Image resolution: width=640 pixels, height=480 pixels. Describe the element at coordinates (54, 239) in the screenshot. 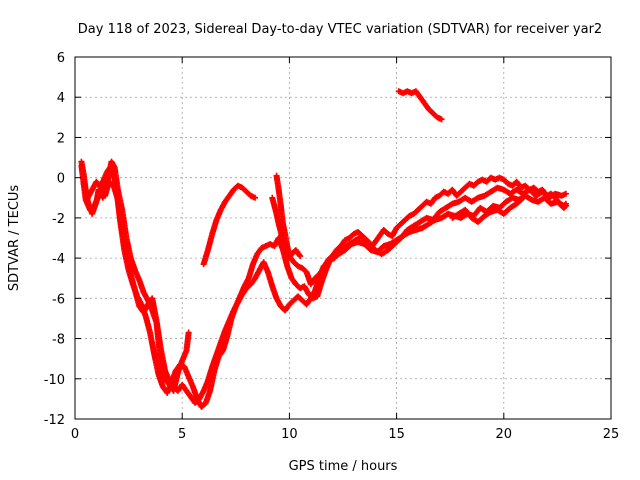

I see `y-tick-labels: -12 -10 -8 -6 -4 -2 0 2 4 6` at that location.